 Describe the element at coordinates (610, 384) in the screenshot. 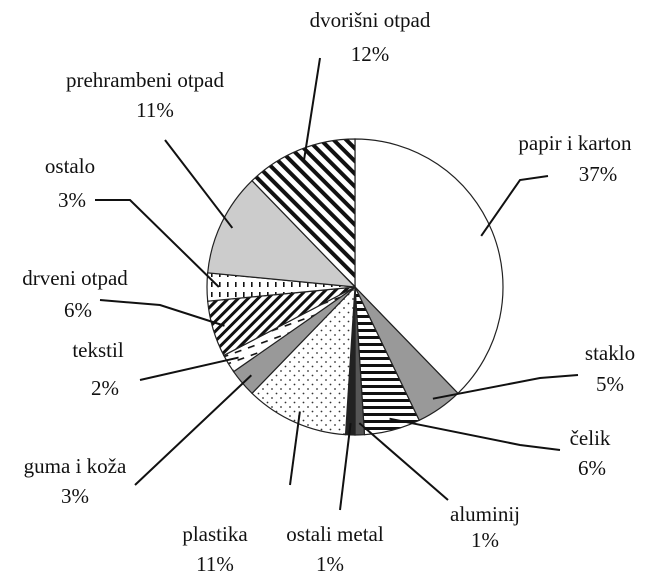

I see `slice-value-label: 5%` at that location.